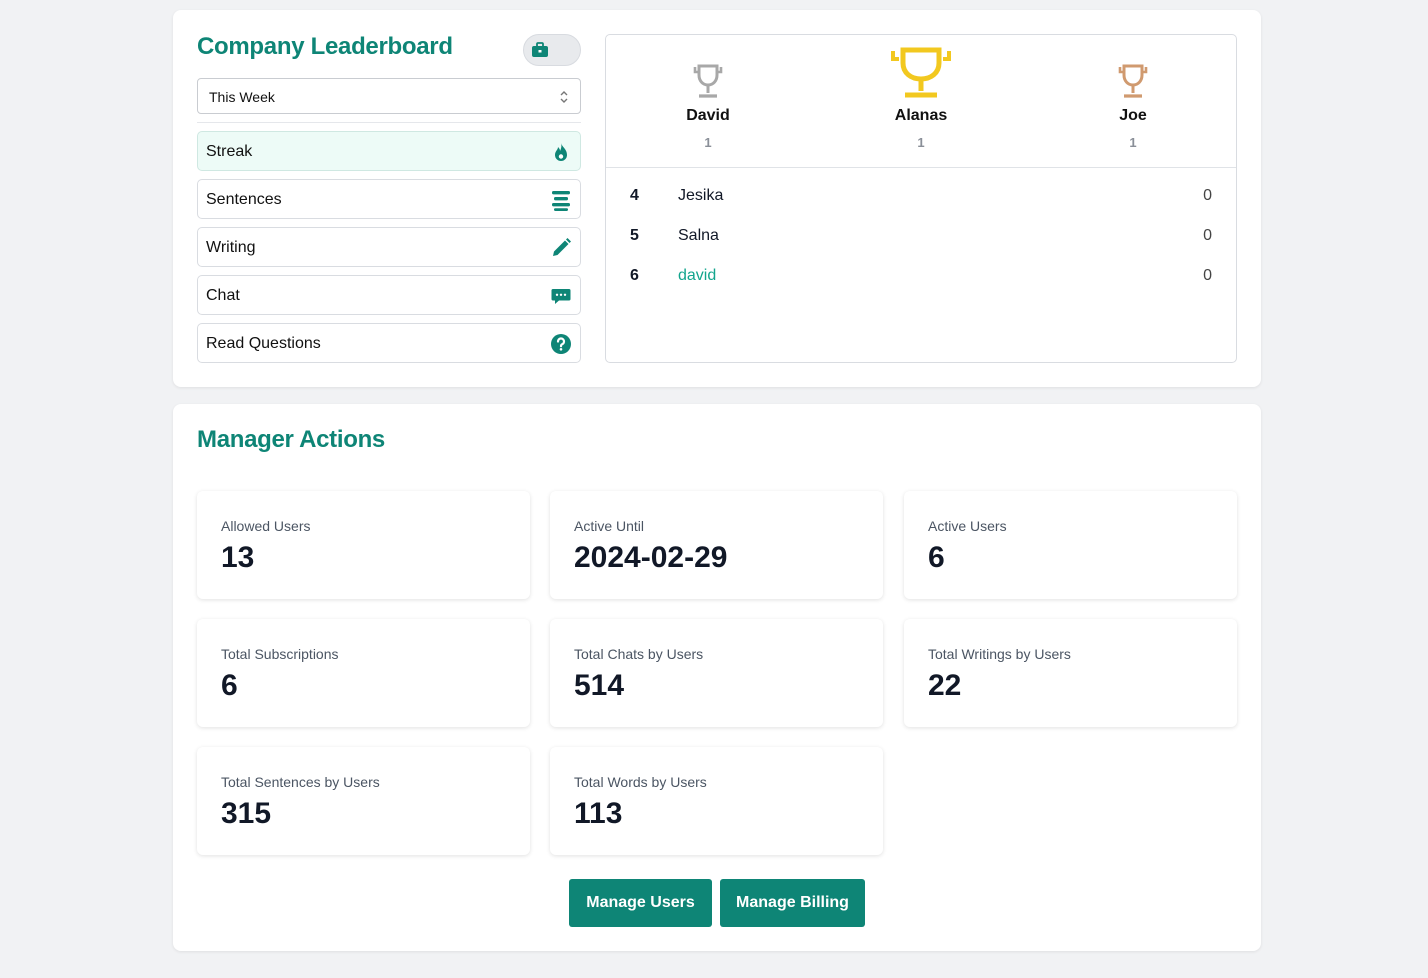 This screenshot has height=978, width=1428. Describe the element at coordinates (792, 903) in the screenshot. I see `manage-billing-button: Manage Billing` at that location.